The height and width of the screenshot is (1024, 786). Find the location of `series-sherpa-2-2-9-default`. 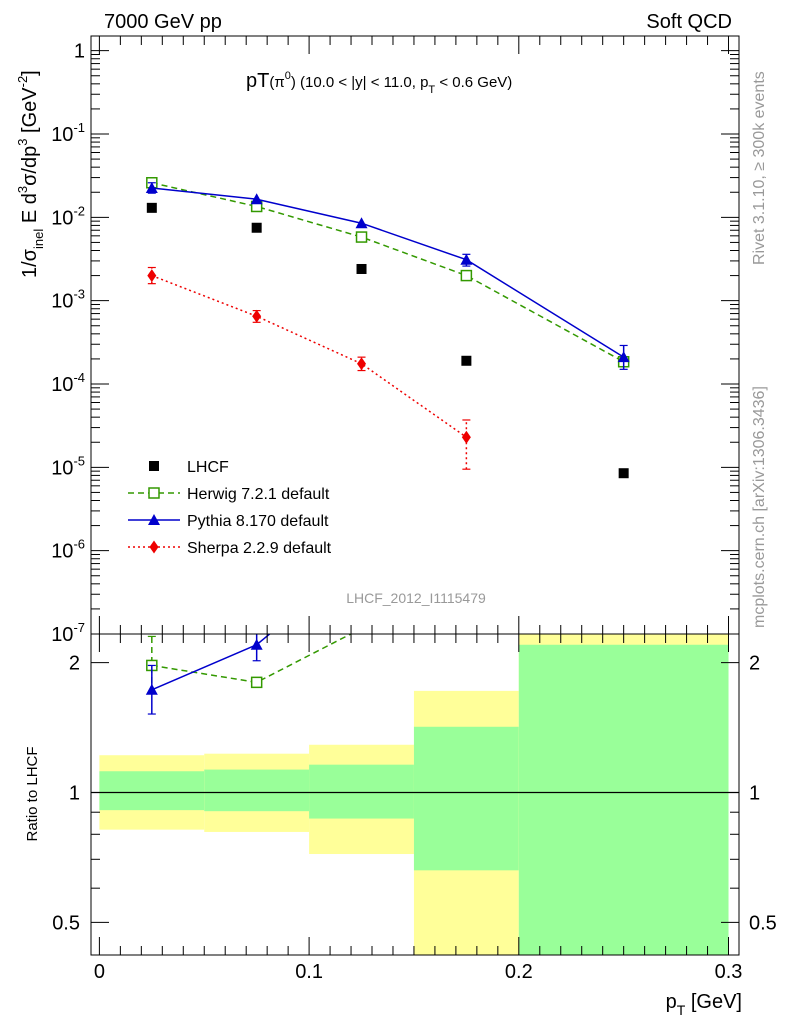

series-sherpa-2-2-9-default is located at coordinates (309, 368).